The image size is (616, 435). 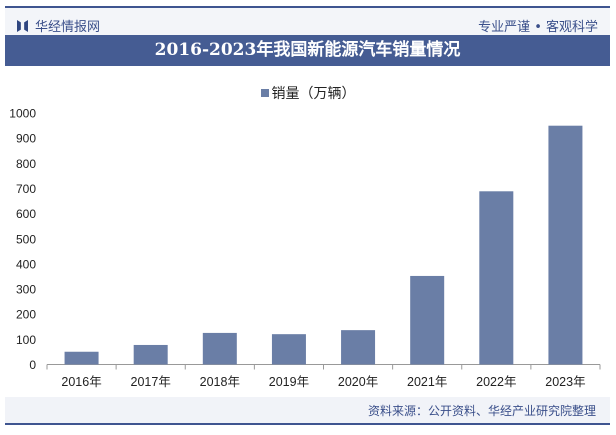 What do you see at coordinates (565, 382) in the screenshot?
I see `x-tick-label: 2023年` at bounding box center [565, 382].